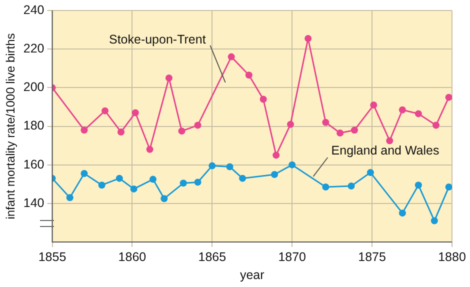 The width and height of the screenshot is (470, 287). I want to click on x-tick-label: 1860, so click(132, 257).